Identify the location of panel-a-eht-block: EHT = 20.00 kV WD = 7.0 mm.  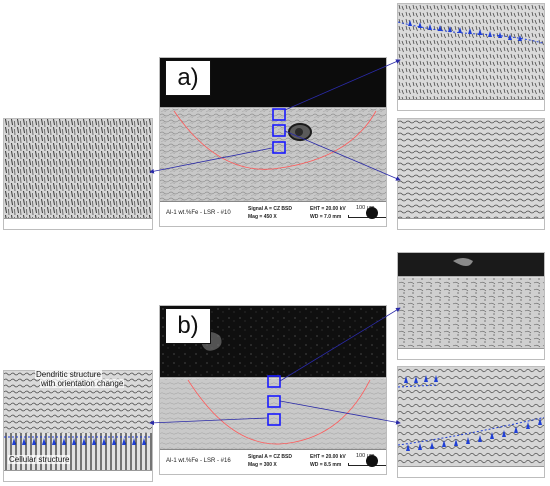
(328, 213).